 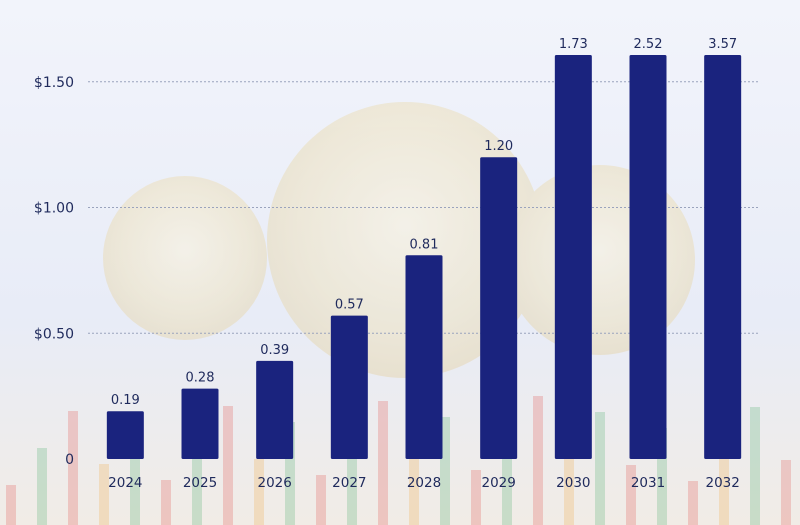 I want to click on x-tick-label: 2026, so click(x=274, y=483).